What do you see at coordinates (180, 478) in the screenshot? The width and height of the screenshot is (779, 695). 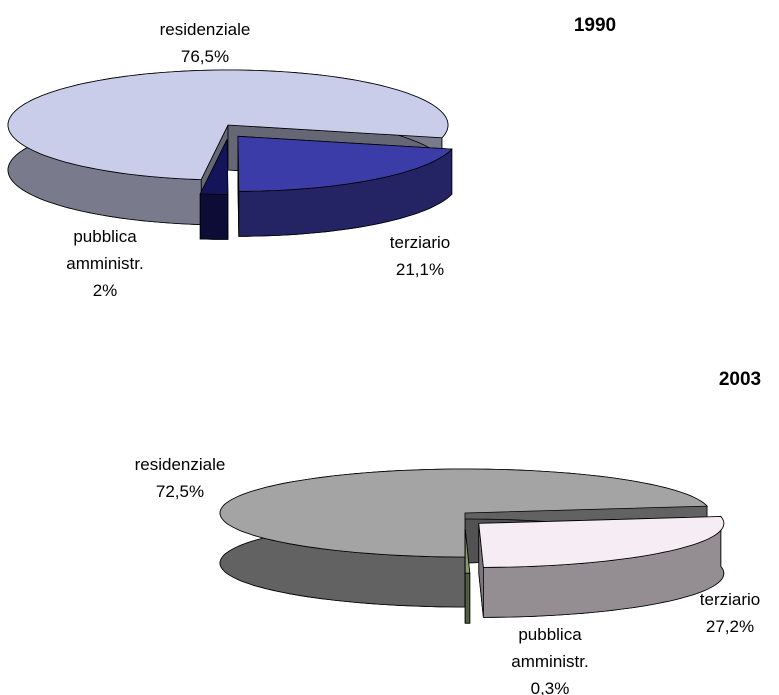 I see `slice-label: residenziale 72,5%` at bounding box center [180, 478].